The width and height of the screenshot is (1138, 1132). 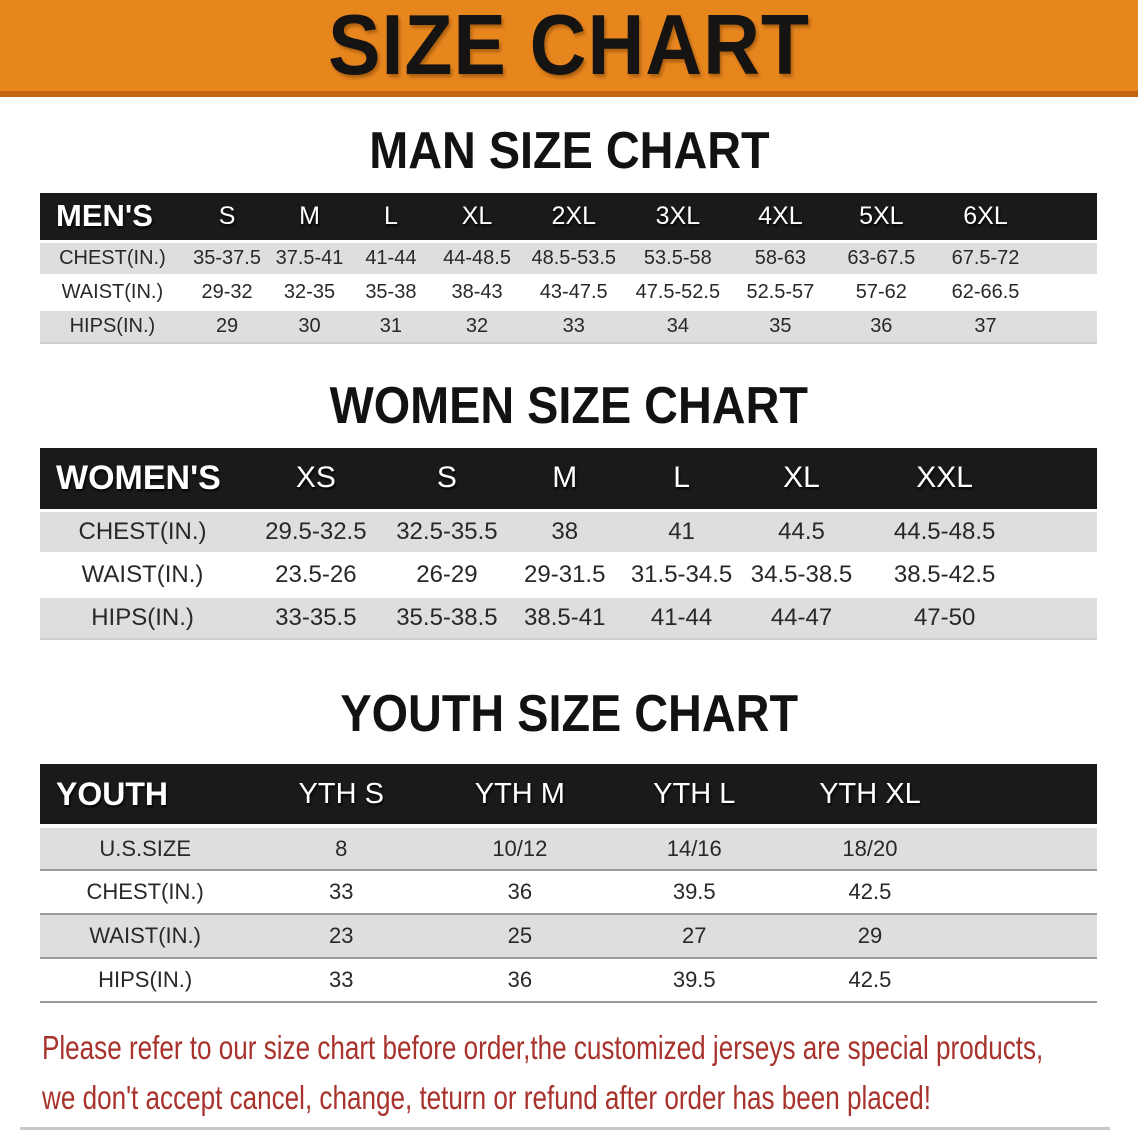 What do you see at coordinates (391, 325) in the screenshot?
I see `mens-value-cell: 31` at bounding box center [391, 325].